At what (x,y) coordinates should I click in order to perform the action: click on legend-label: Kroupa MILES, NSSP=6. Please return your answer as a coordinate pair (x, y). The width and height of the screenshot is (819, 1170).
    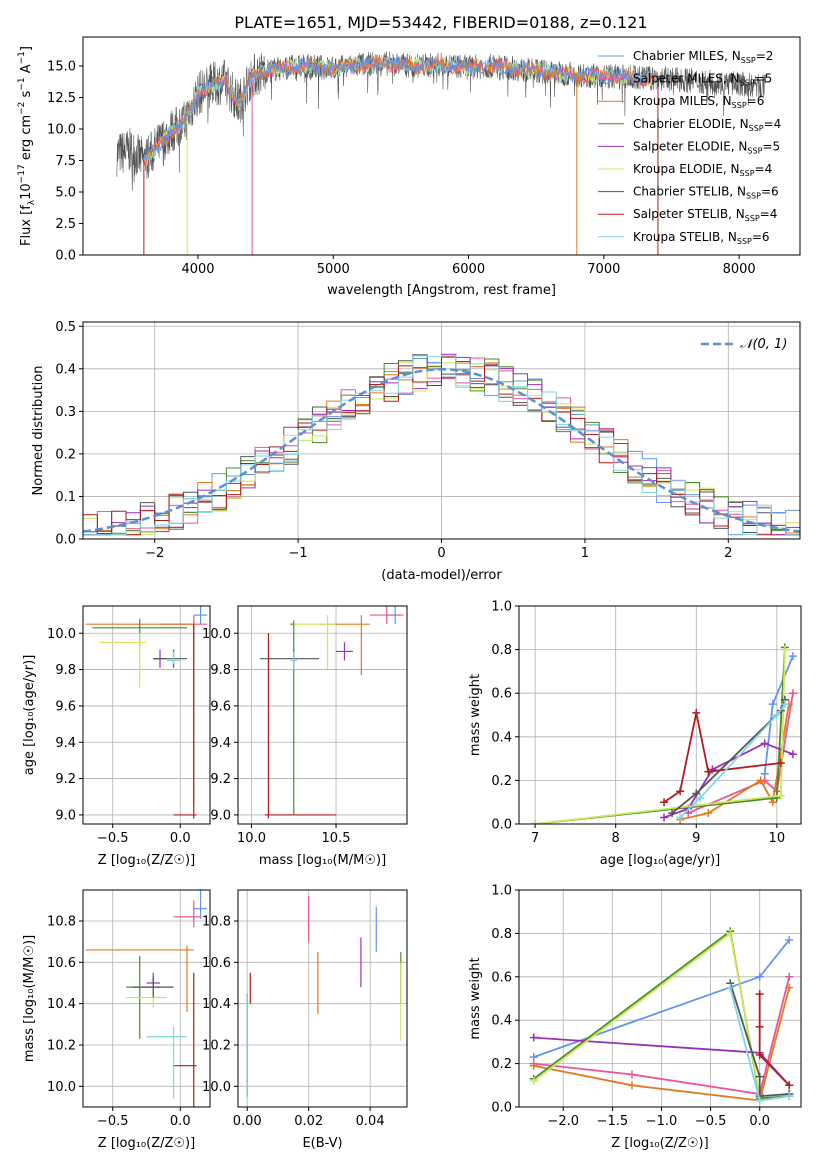
    Looking at the image, I should click on (698, 102).